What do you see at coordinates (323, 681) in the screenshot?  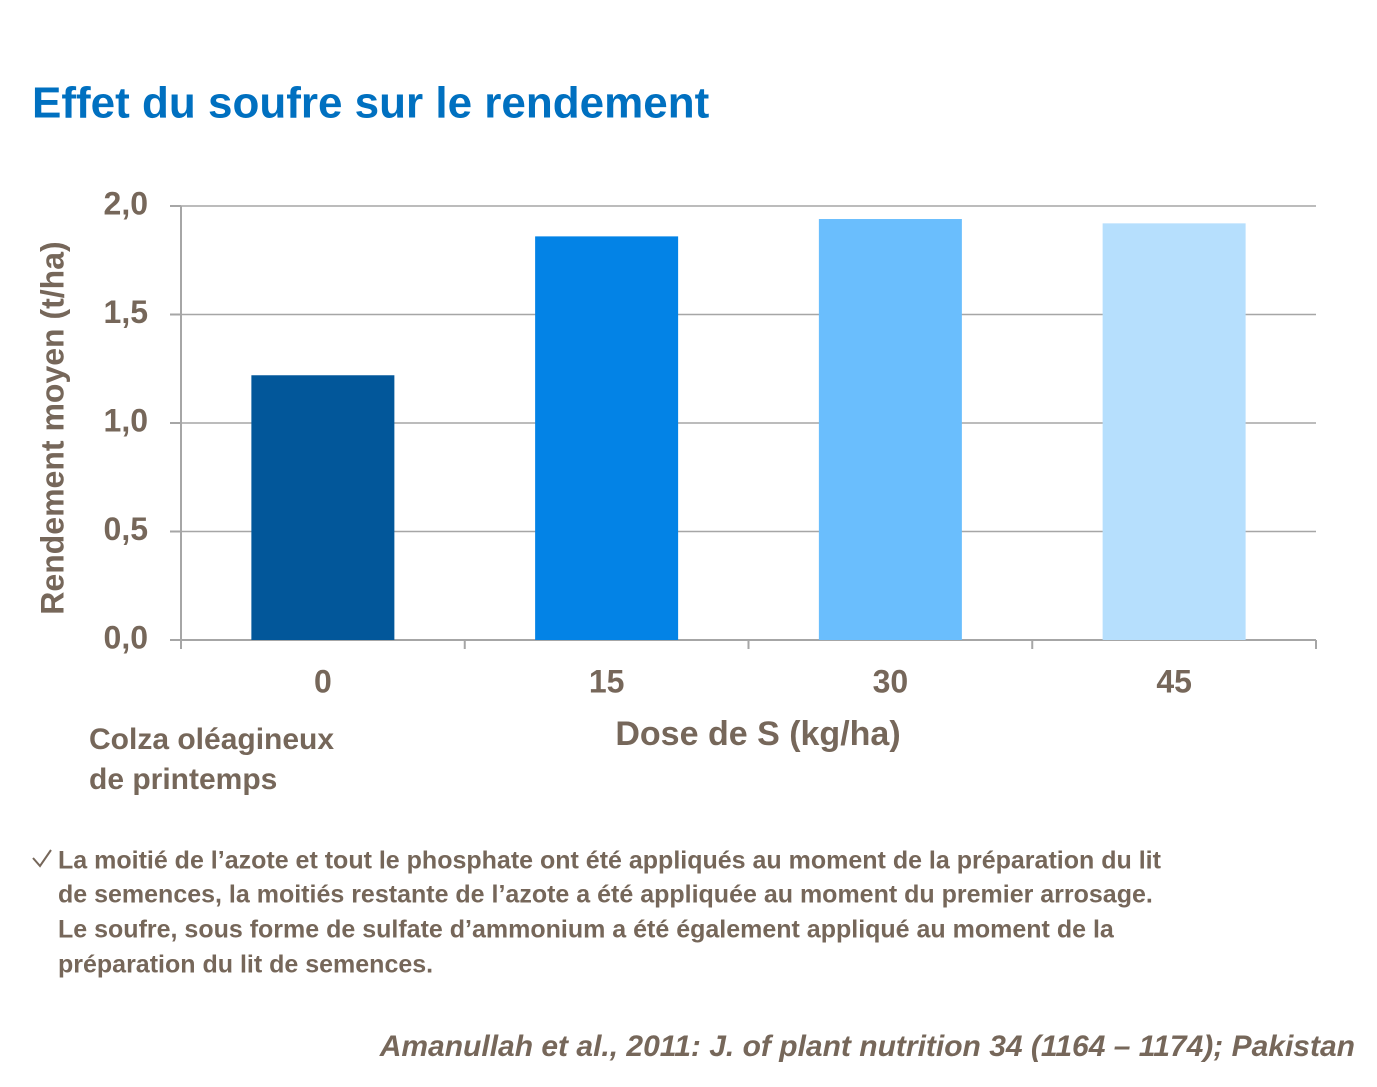 I see `x-tick-label: 0` at bounding box center [323, 681].